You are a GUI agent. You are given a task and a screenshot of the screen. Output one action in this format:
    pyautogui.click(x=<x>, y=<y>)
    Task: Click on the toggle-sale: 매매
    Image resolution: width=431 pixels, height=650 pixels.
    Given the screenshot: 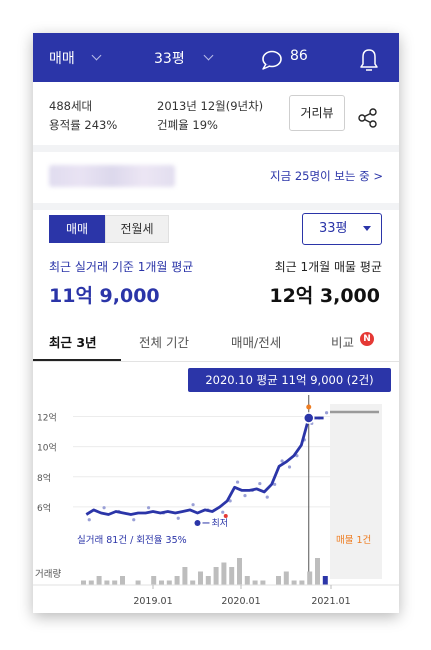 What is the action you would take?
    pyautogui.click(x=77, y=229)
    